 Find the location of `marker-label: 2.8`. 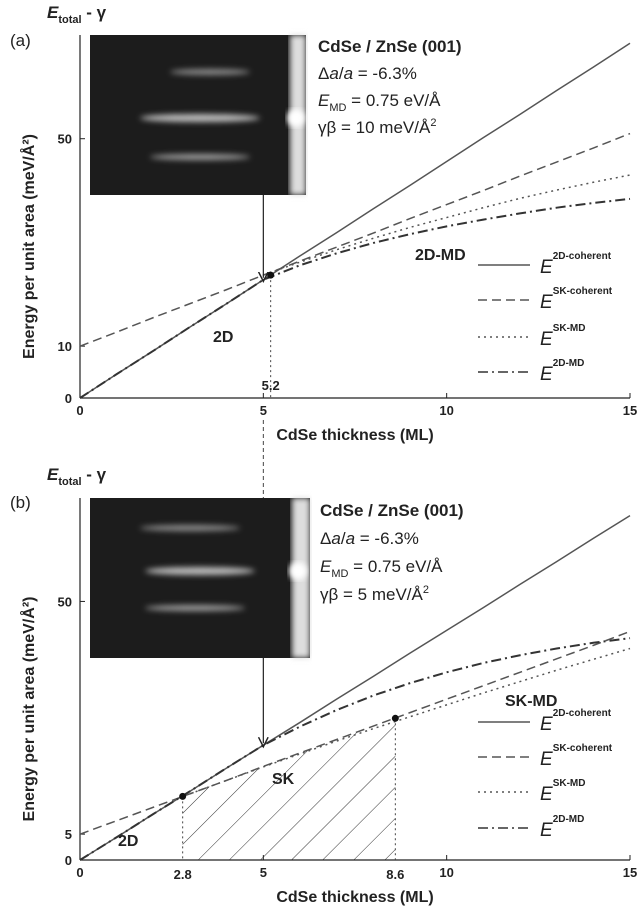

marker-label: 2.8 is located at coordinates (183, 874).